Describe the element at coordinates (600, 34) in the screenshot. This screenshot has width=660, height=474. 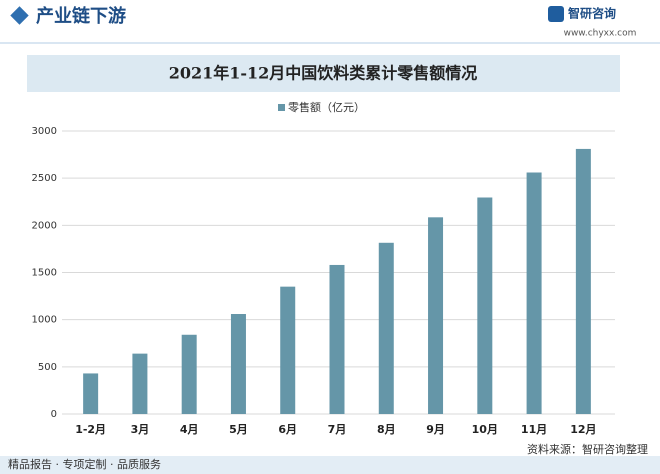
I see `website: www.chyxx.com` at that location.